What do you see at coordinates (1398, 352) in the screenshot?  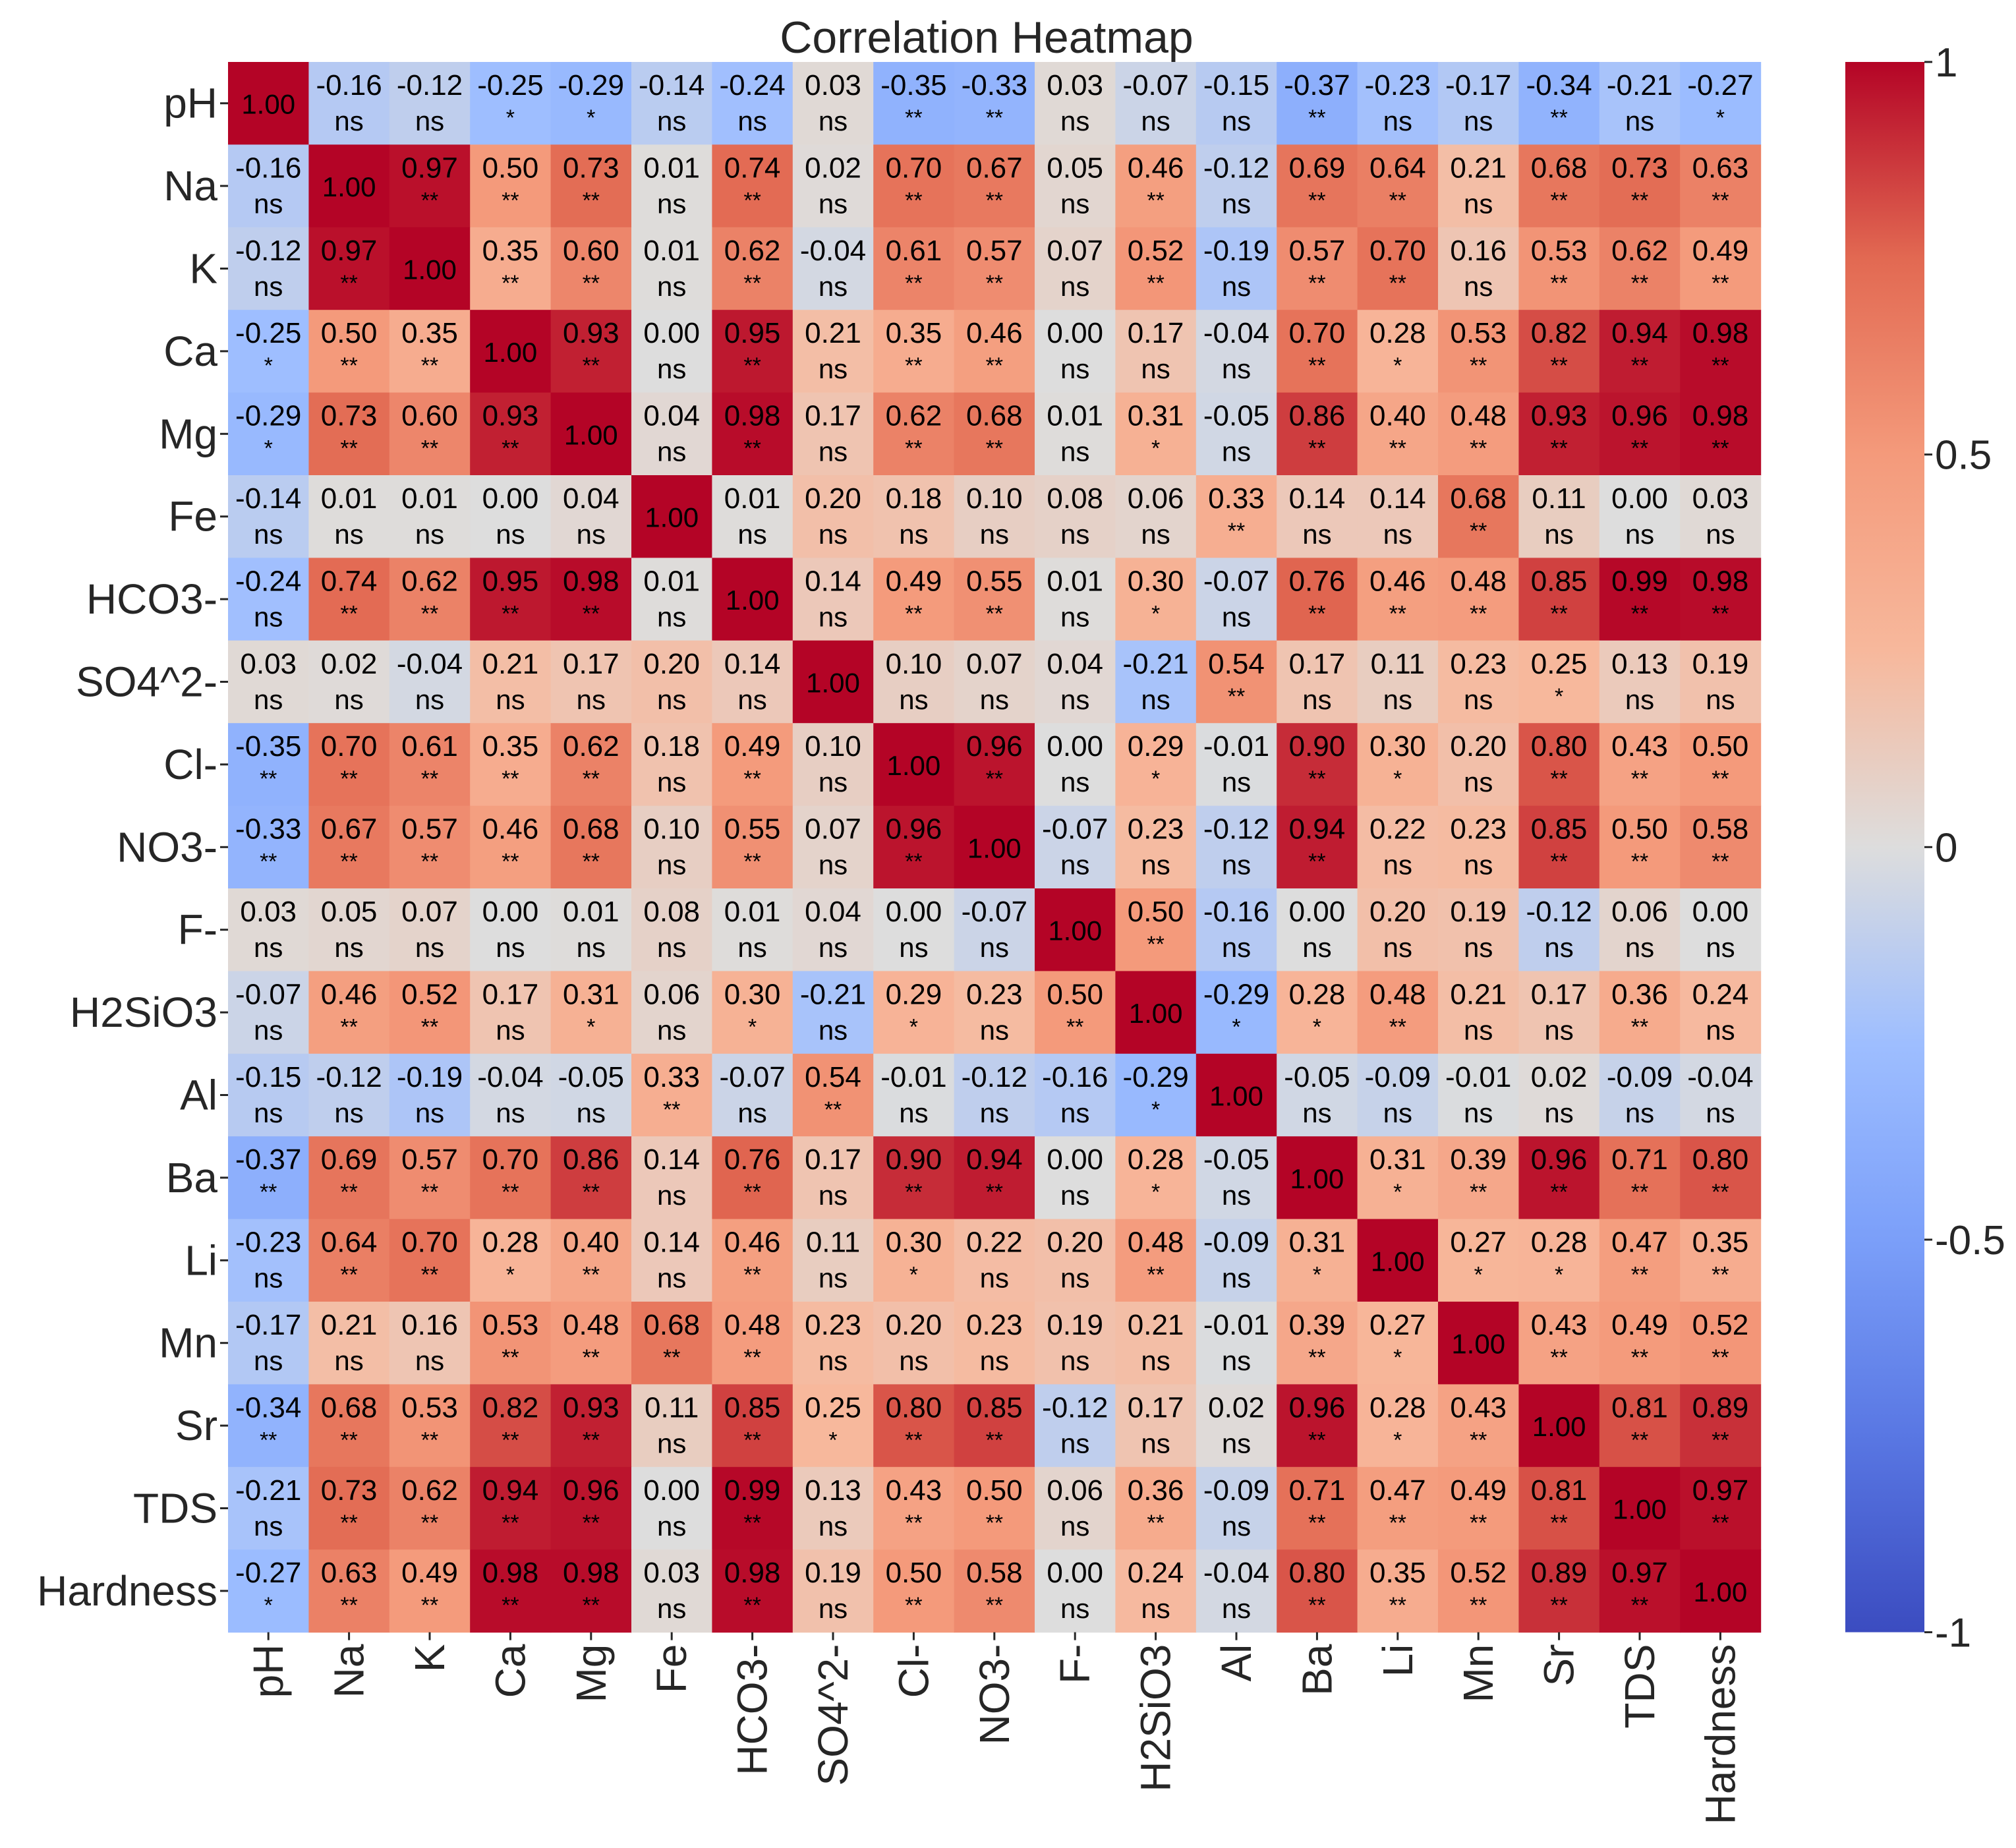 I see `heatmap-cell: 0.28 *` at bounding box center [1398, 352].